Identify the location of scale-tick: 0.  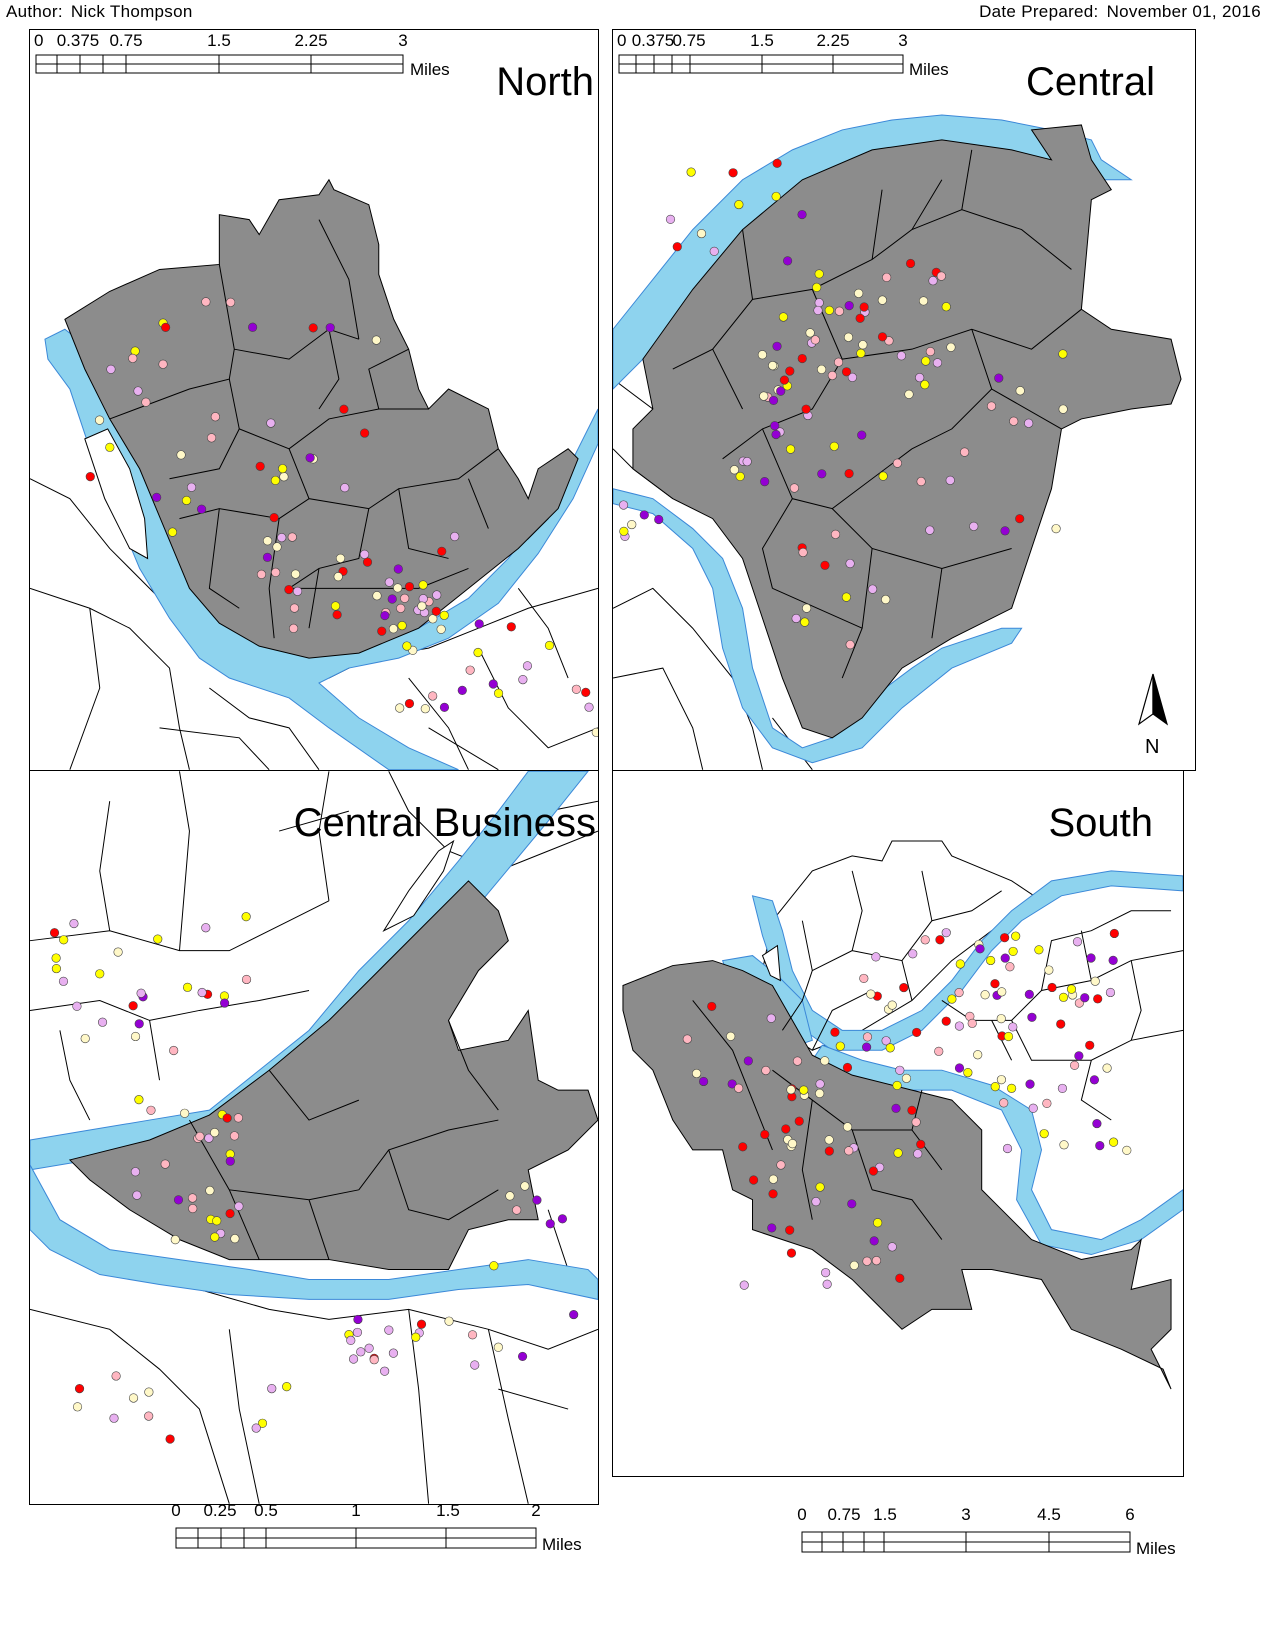
(175, 1510).